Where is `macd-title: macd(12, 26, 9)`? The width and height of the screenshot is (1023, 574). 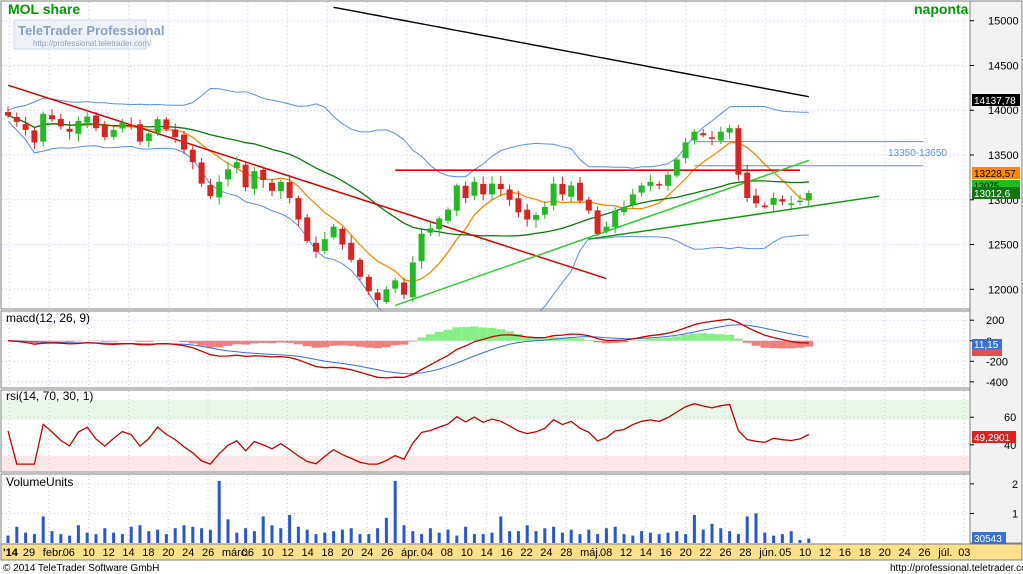
macd-title: macd(12, 26, 9) is located at coordinates (48, 318).